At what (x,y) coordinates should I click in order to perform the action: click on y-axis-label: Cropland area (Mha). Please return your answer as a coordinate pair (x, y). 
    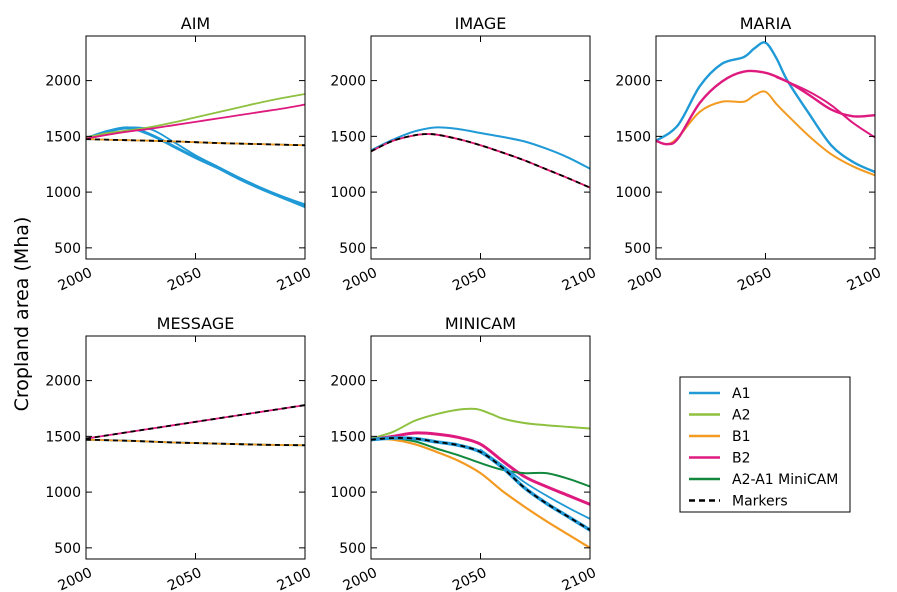
    Looking at the image, I should click on (22, 314).